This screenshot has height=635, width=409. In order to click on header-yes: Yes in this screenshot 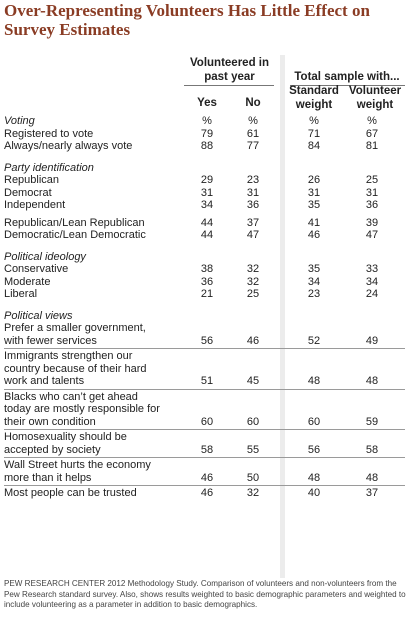, I will do `click(207, 103)`.